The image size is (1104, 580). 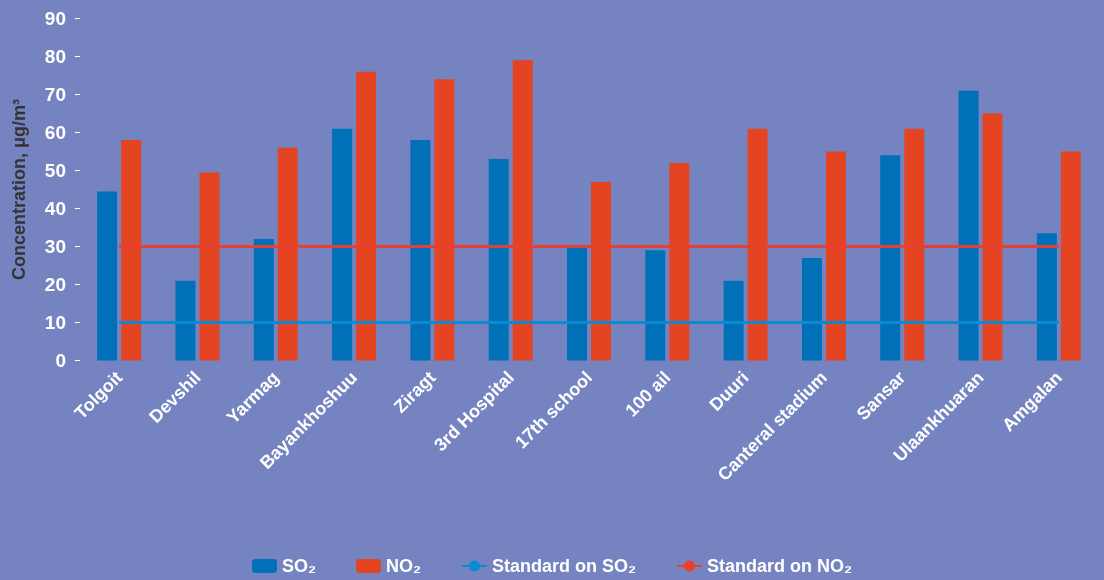 I want to click on y-tick-label: 80, so click(x=55, y=56).